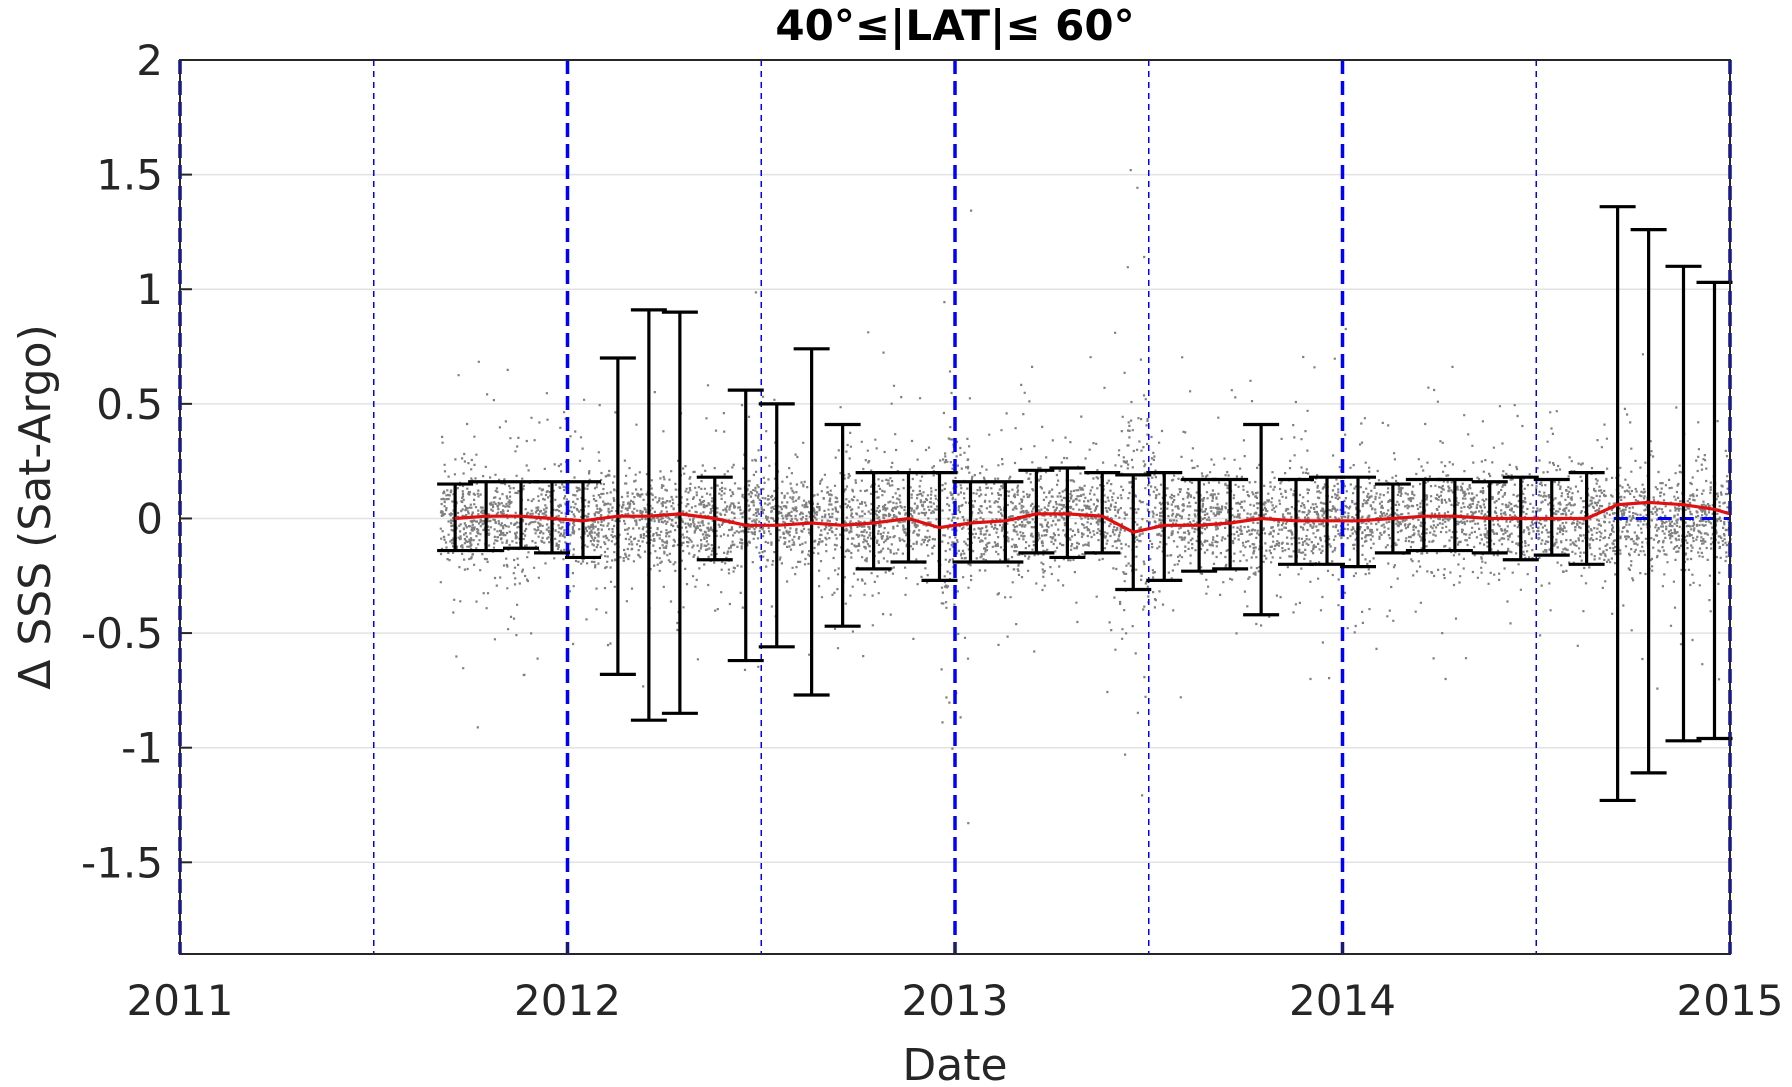 The image size is (1792, 1087). I want to click on mean-line-path, so click(1092, 517).